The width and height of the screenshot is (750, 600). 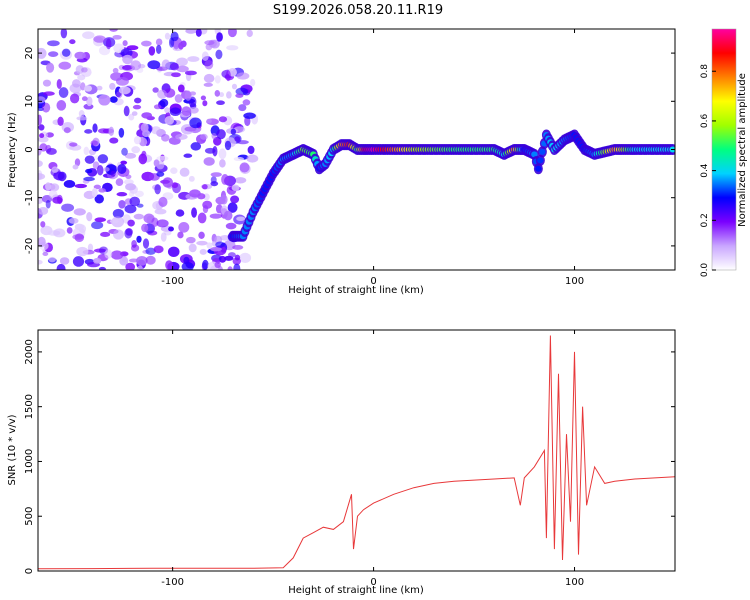 I want to click on snr-x-tick-label: -100, so click(x=172, y=582).